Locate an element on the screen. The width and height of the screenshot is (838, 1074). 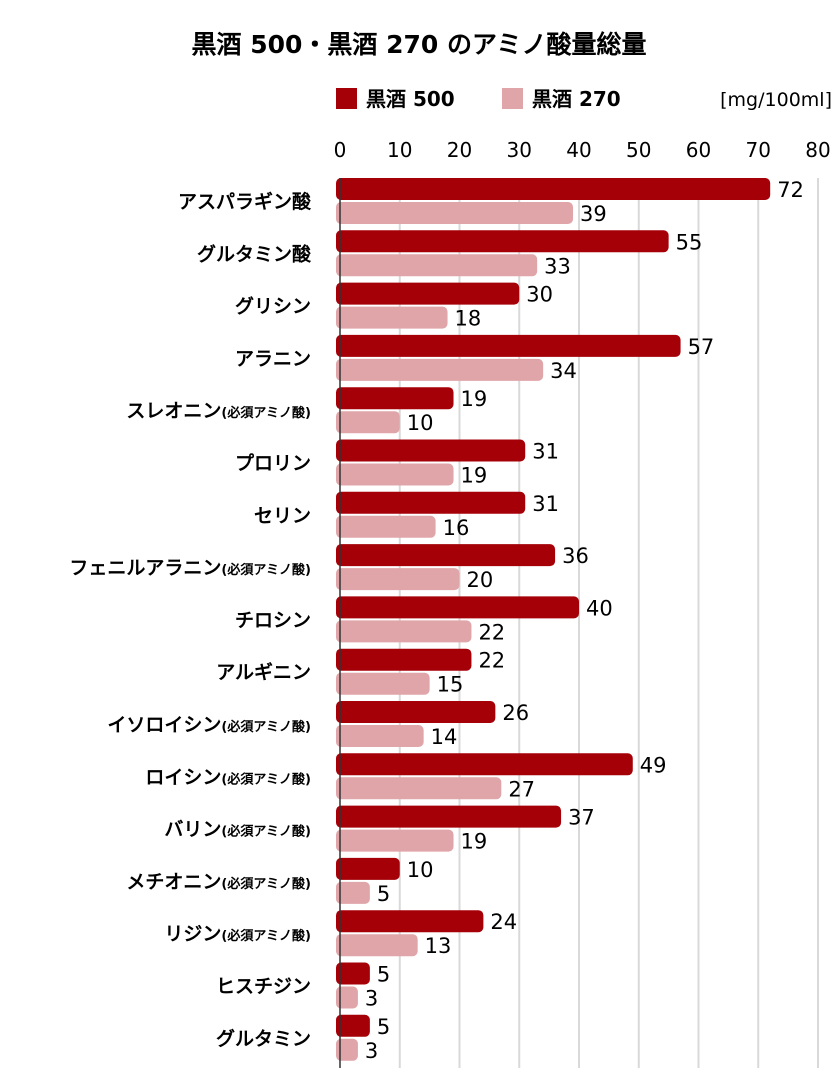
bar-value-label: 15 is located at coordinates (450, 685).